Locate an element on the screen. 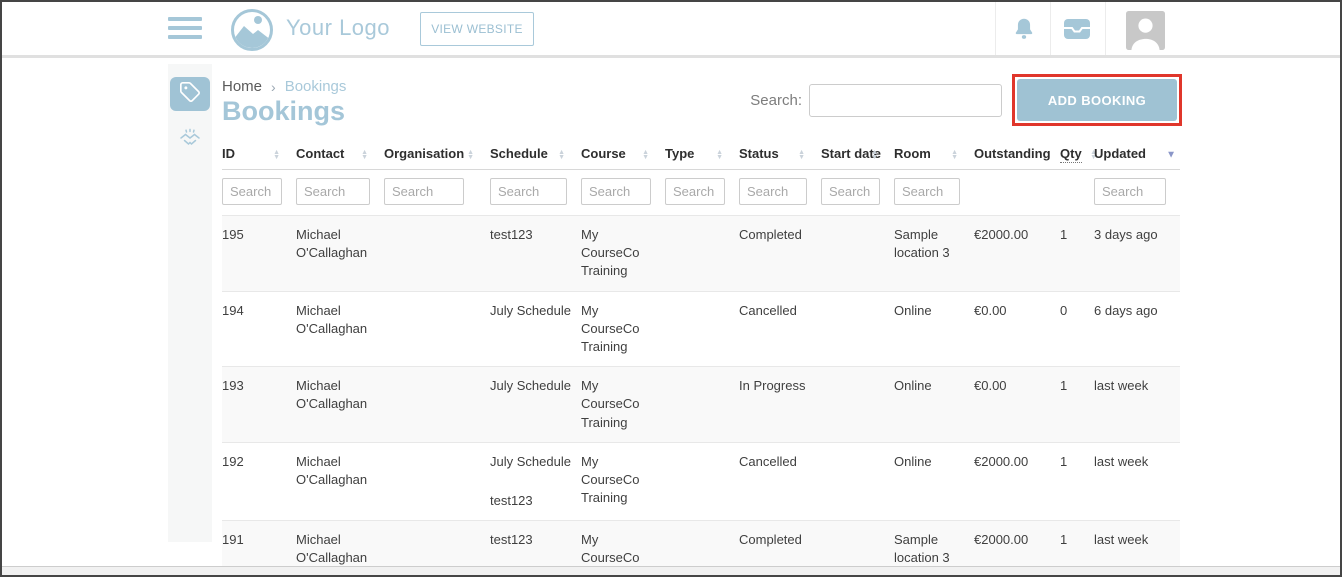 Image resolution: width=1342 pixels, height=577 pixels. cell-schedule: July Schedule test123 is located at coordinates (530, 480).